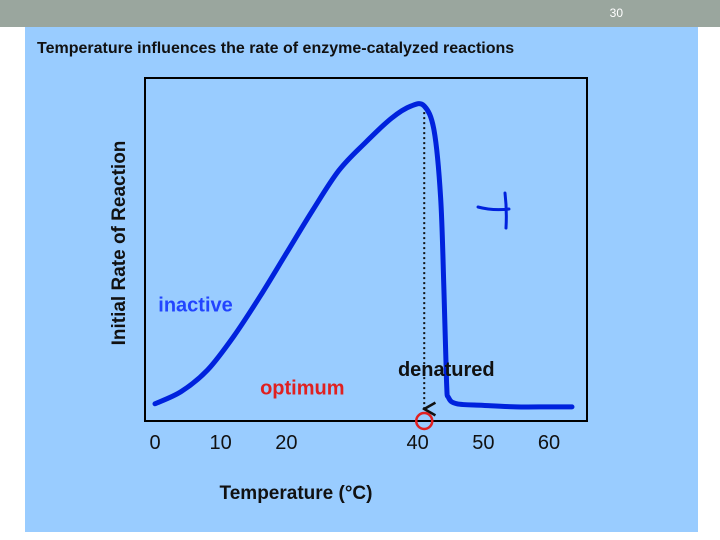 This screenshot has width=720, height=540. What do you see at coordinates (424, 421) in the screenshot?
I see `optimum-circle-marker` at bounding box center [424, 421].